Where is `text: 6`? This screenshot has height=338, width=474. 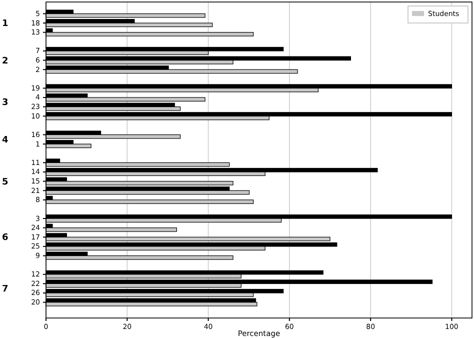
text: 6 is located at coordinates (5, 238).